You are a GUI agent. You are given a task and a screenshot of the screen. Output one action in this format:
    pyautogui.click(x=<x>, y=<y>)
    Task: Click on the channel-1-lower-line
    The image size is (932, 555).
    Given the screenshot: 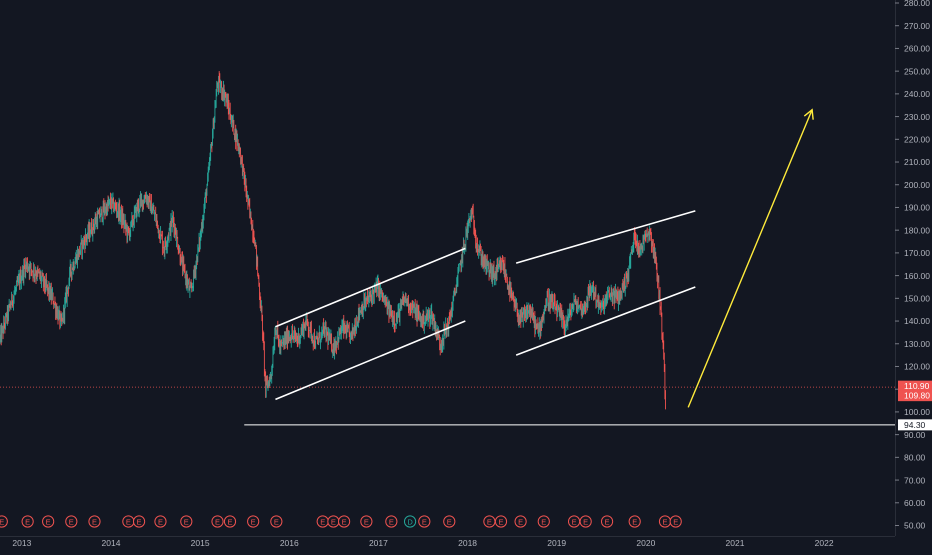 What is the action you would take?
    pyautogui.click(x=370, y=360)
    